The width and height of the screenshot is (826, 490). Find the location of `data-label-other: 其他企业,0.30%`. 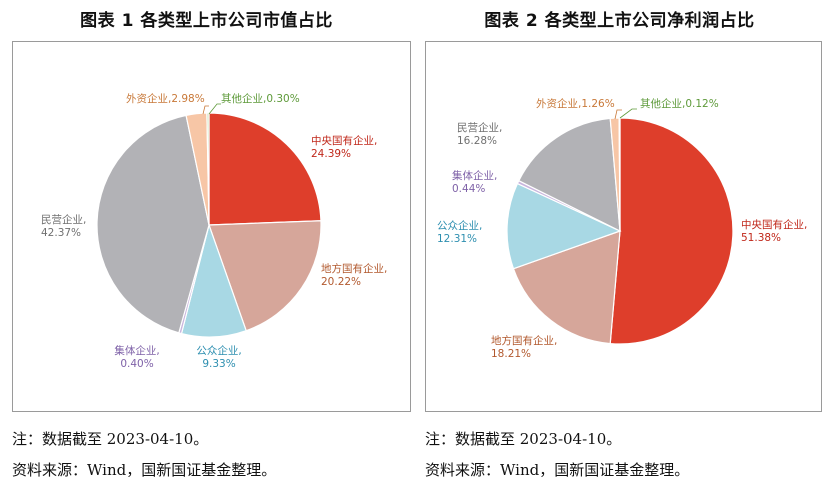

data-label-other: 其他企业,0.30% is located at coordinates (260, 98).